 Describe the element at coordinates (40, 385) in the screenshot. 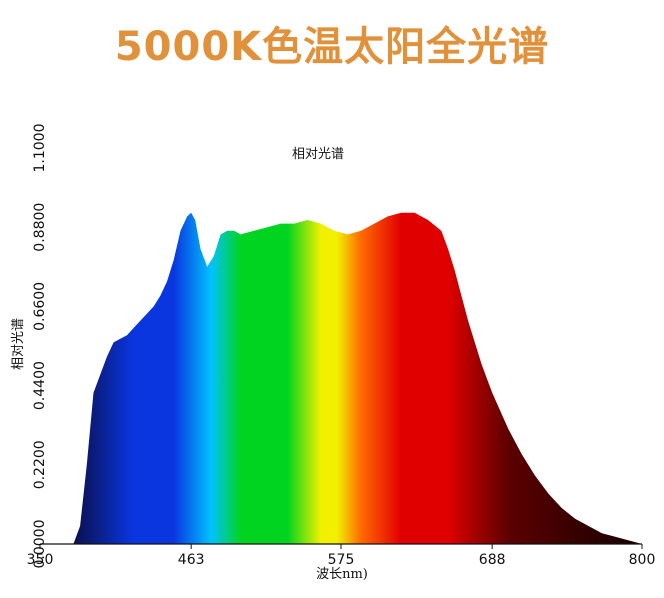

I see `y-tick-label: 0.4400` at that location.